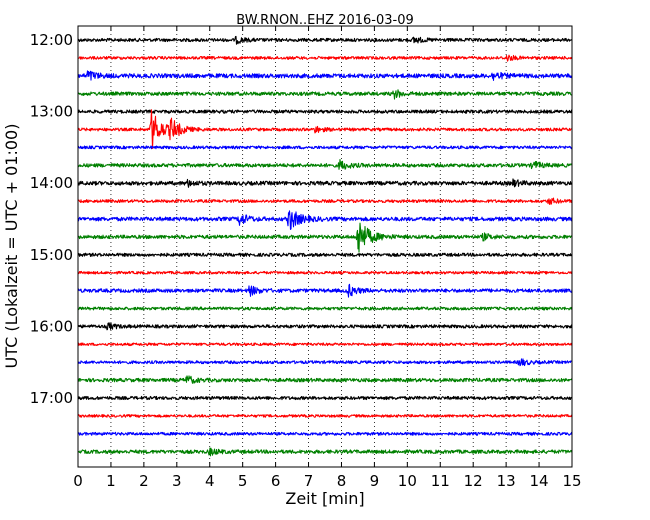 Image resolution: width=650 pixels, height=520 pixels. Describe the element at coordinates (375, 481) in the screenshot. I see `x-tick-label-9: 9` at that location.